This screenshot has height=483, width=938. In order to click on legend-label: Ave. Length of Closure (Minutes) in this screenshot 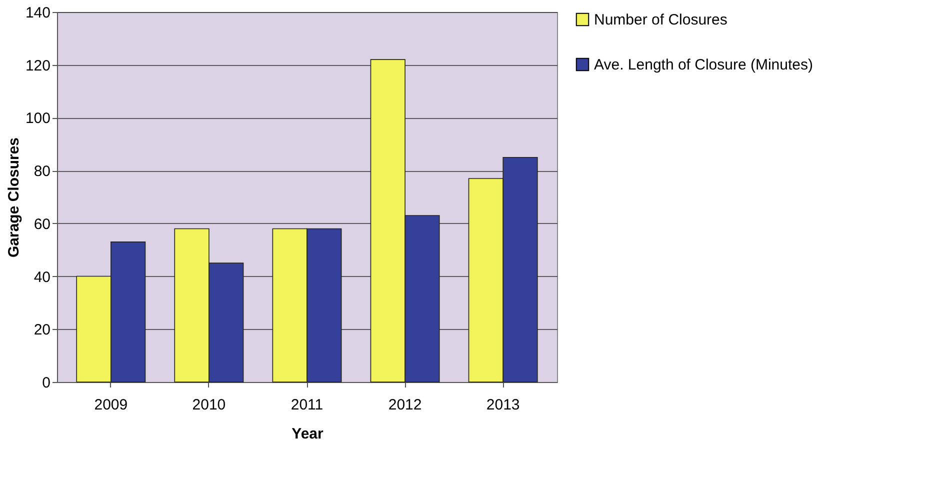, I will do `click(704, 65)`.